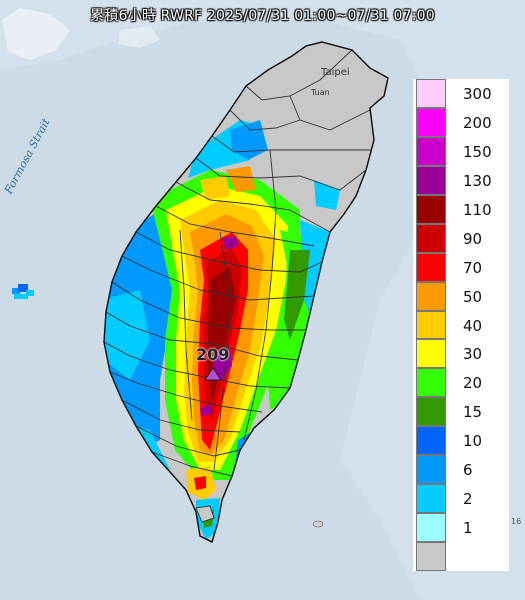 This screenshot has width=525, height=600. What do you see at coordinates (461, 556) in the screenshot?
I see `legend-item` at bounding box center [461, 556].